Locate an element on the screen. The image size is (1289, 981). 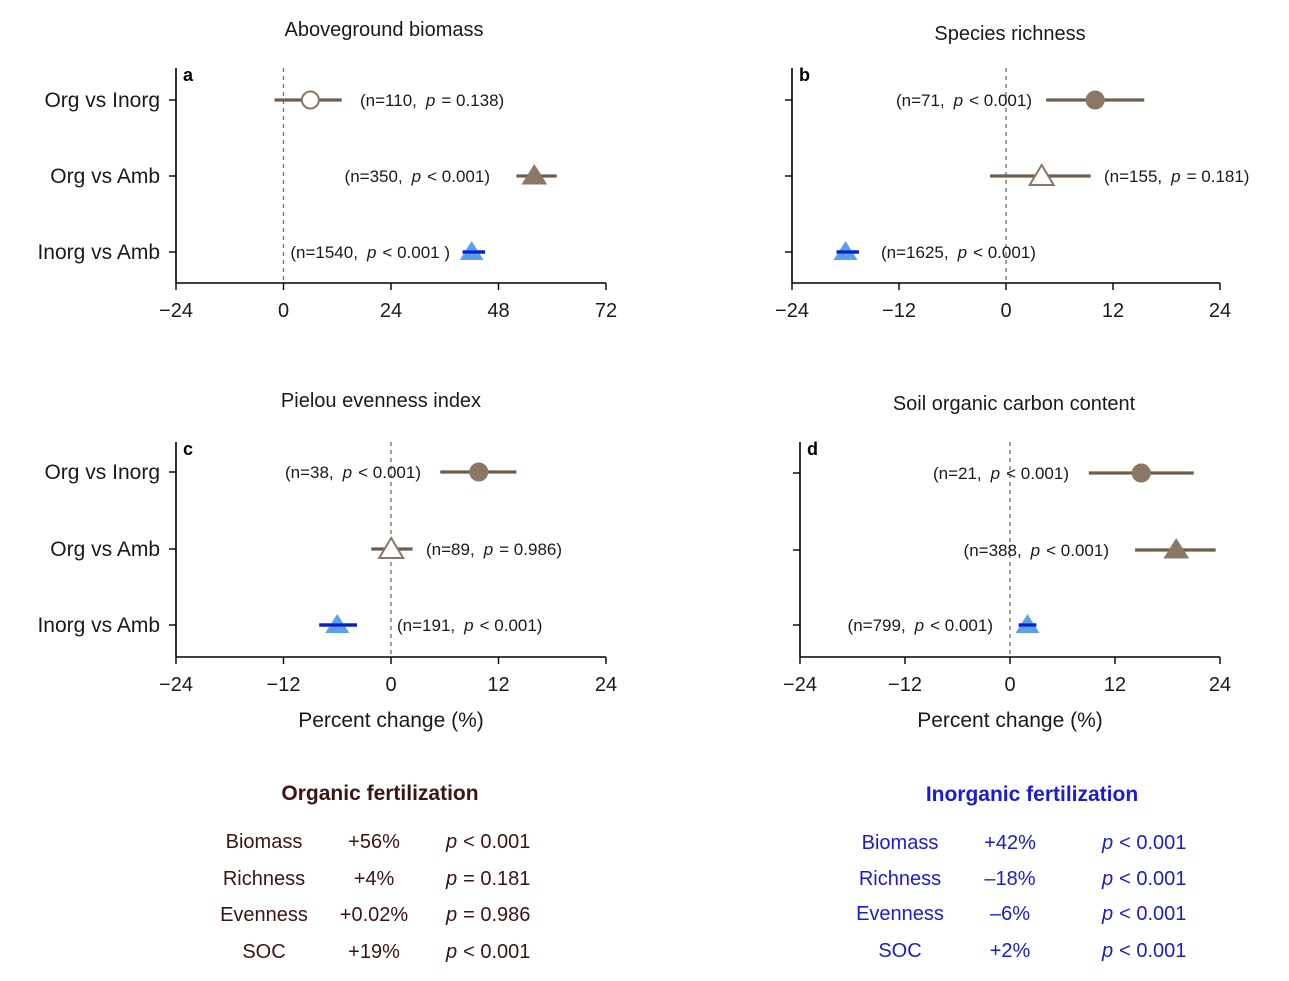
panel-letter: b is located at coordinates (804, 75).